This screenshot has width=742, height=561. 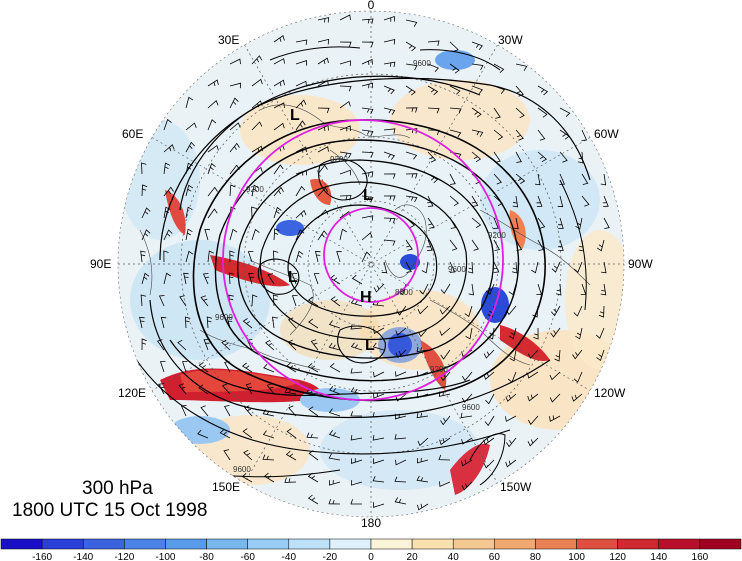 I want to click on lon-label-90e: 90E, so click(x=100, y=264).